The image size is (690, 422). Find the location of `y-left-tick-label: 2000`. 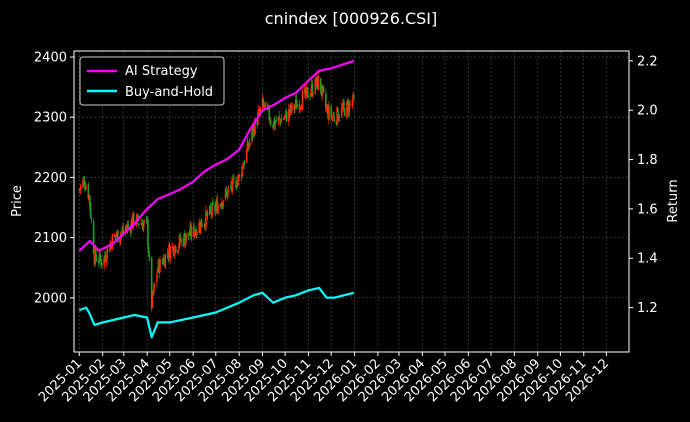

y-left-tick-label: 2000 is located at coordinates (50, 298).